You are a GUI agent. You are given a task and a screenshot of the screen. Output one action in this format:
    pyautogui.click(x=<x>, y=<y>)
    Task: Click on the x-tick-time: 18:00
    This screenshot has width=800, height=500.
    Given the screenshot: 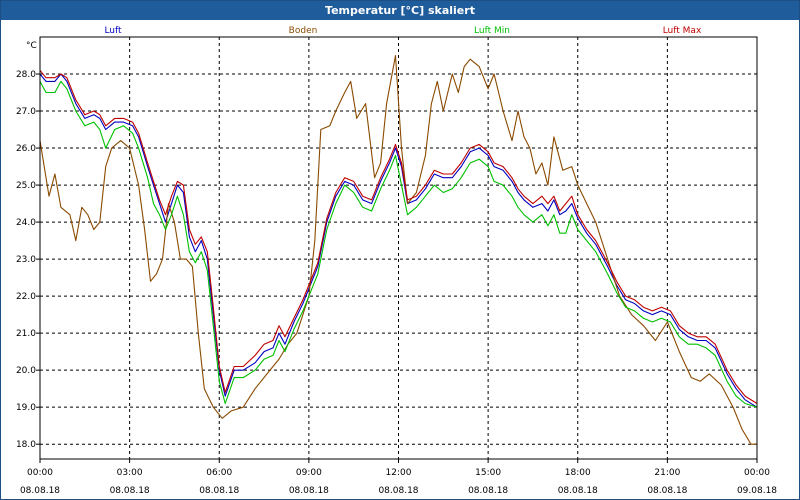 What is the action you would take?
    pyautogui.click(x=578, y=473)
    